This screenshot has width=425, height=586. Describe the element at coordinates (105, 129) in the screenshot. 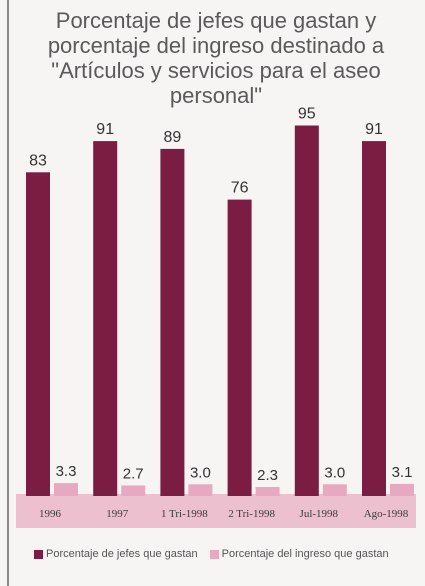

I see `data-label-jefes-1: 91` at that location.